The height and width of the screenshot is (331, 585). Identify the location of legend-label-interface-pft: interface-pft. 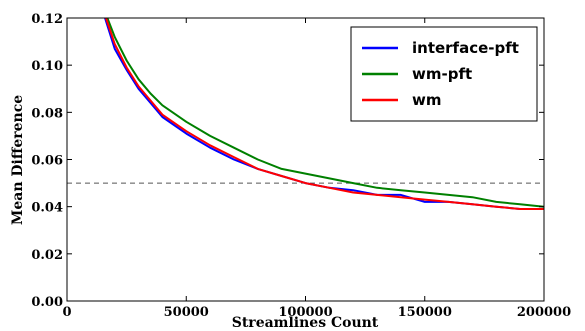
(465, 48).